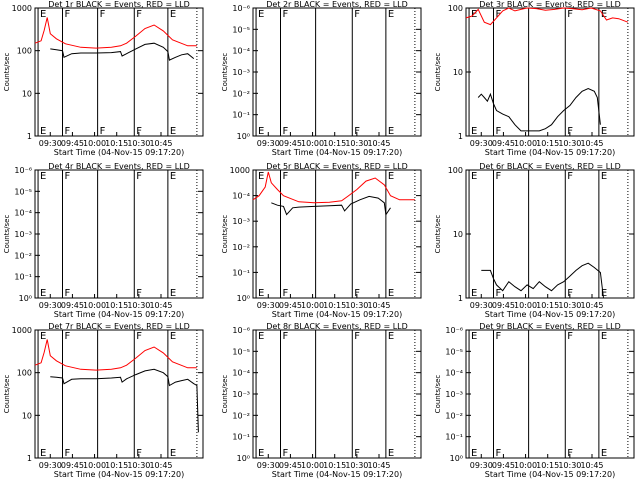 Image resolution: width=640 pixels, height=480 pixels. What do you see at coordinates (67, 293) in the screenshot?
I see `marker-label-bottom-4-1: F` at bounding box center [67, 293].